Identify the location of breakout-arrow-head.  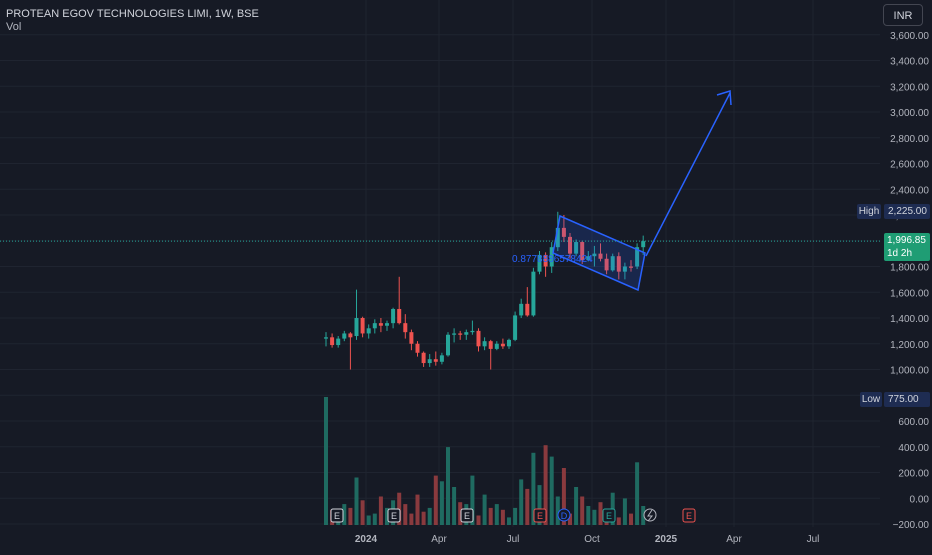
(724, 98).